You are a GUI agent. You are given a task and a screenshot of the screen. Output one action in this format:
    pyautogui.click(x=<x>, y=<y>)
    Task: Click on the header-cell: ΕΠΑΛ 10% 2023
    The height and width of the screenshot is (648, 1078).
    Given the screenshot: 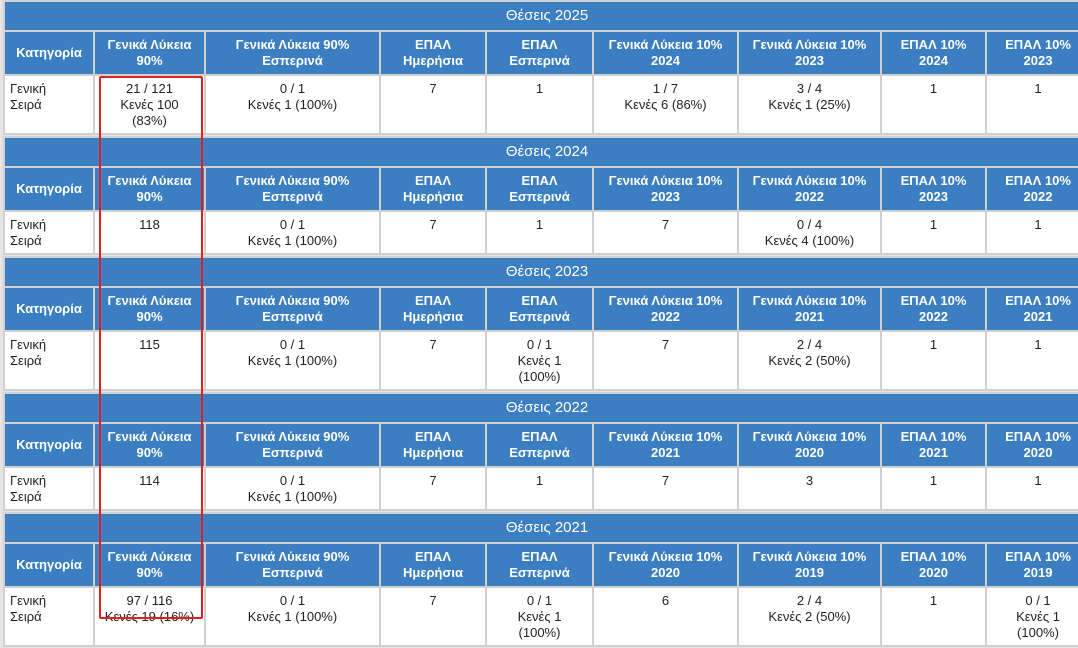 What is the action you would take?
    pyautogui.click(x=1032, y=53)
    